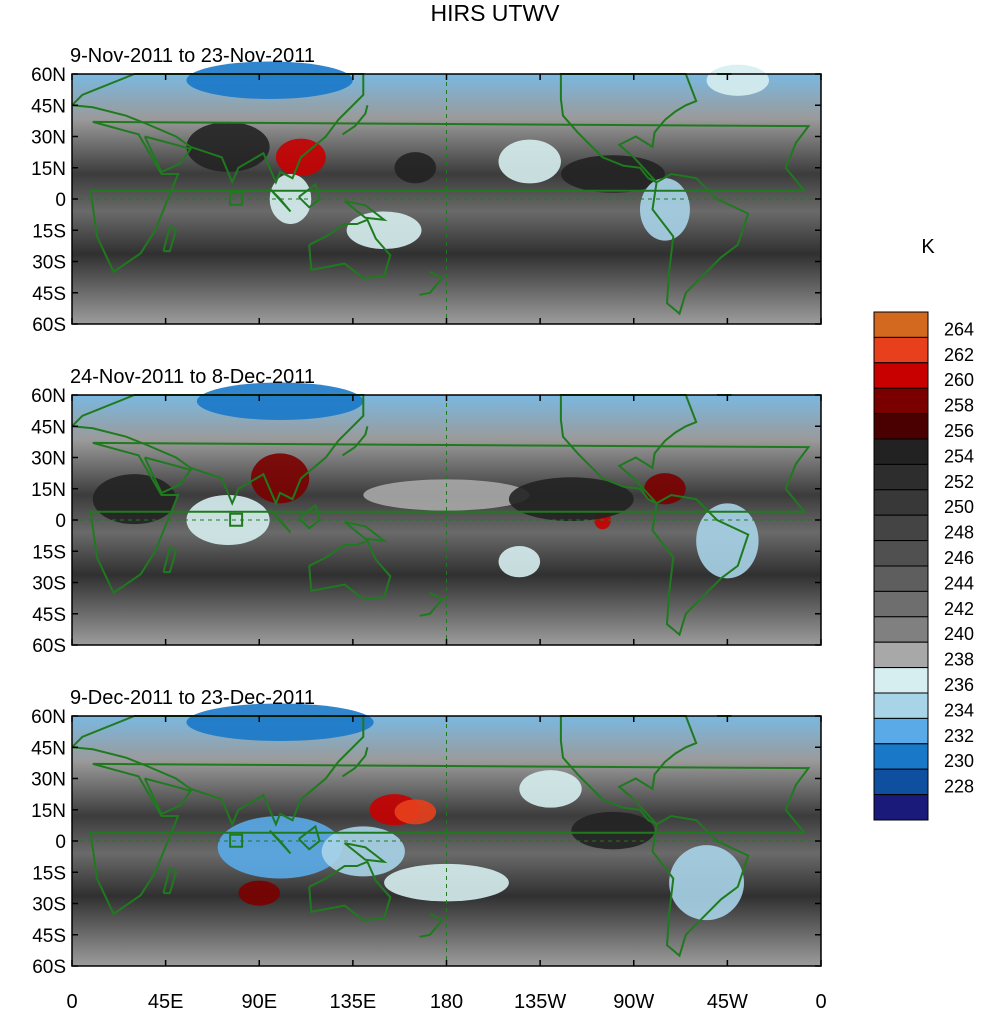 The width and height of the screenshot is (983, 1014). What do you see at coordinates (192, 56) in the screenshot?
I see `panel-1-label: 9-Nov-2011 to 23-Nov-2011` at bounding box center [192, 56].